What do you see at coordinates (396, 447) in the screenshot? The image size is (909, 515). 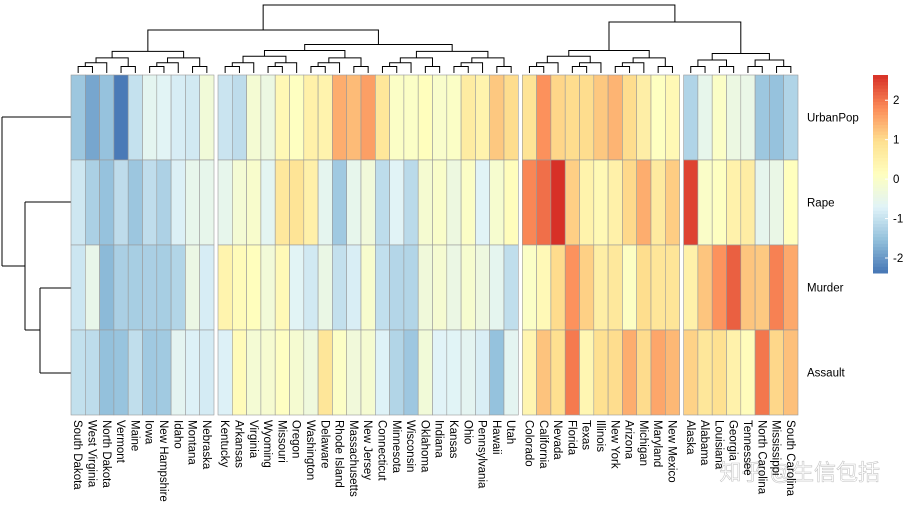 I see `column-label: Minnesota` at bounding box center [396, 447].